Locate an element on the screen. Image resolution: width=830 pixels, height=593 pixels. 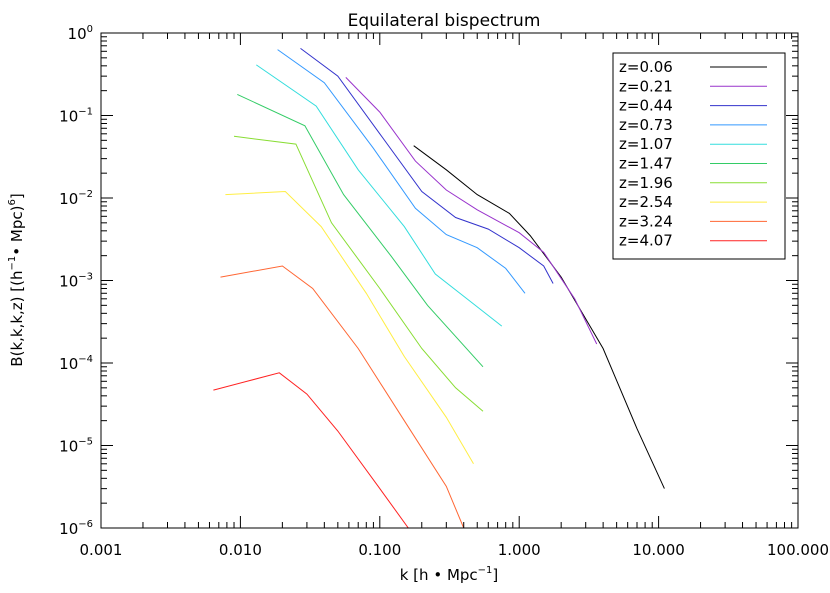
legend-label-1: z=0.21 is located at coordinates (646, 86).